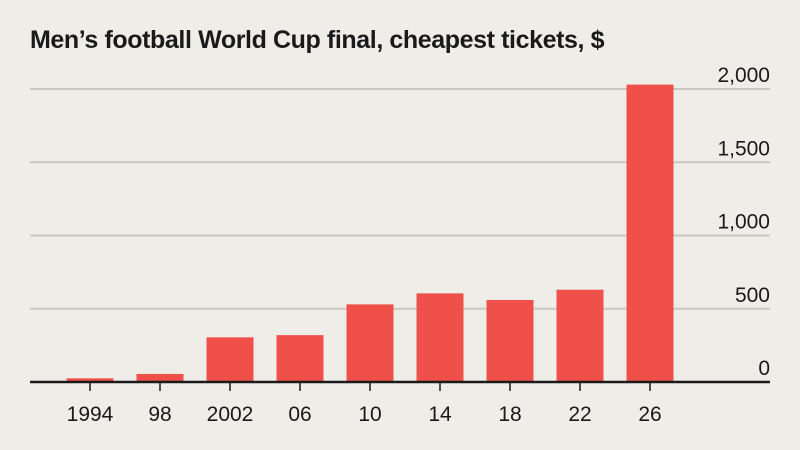 Image resolution: width=800 pixels, height=450 pixels. Describe the element at coordinates (440, 414) in the screenshot. I see `x-tick-label: 14` at that location.